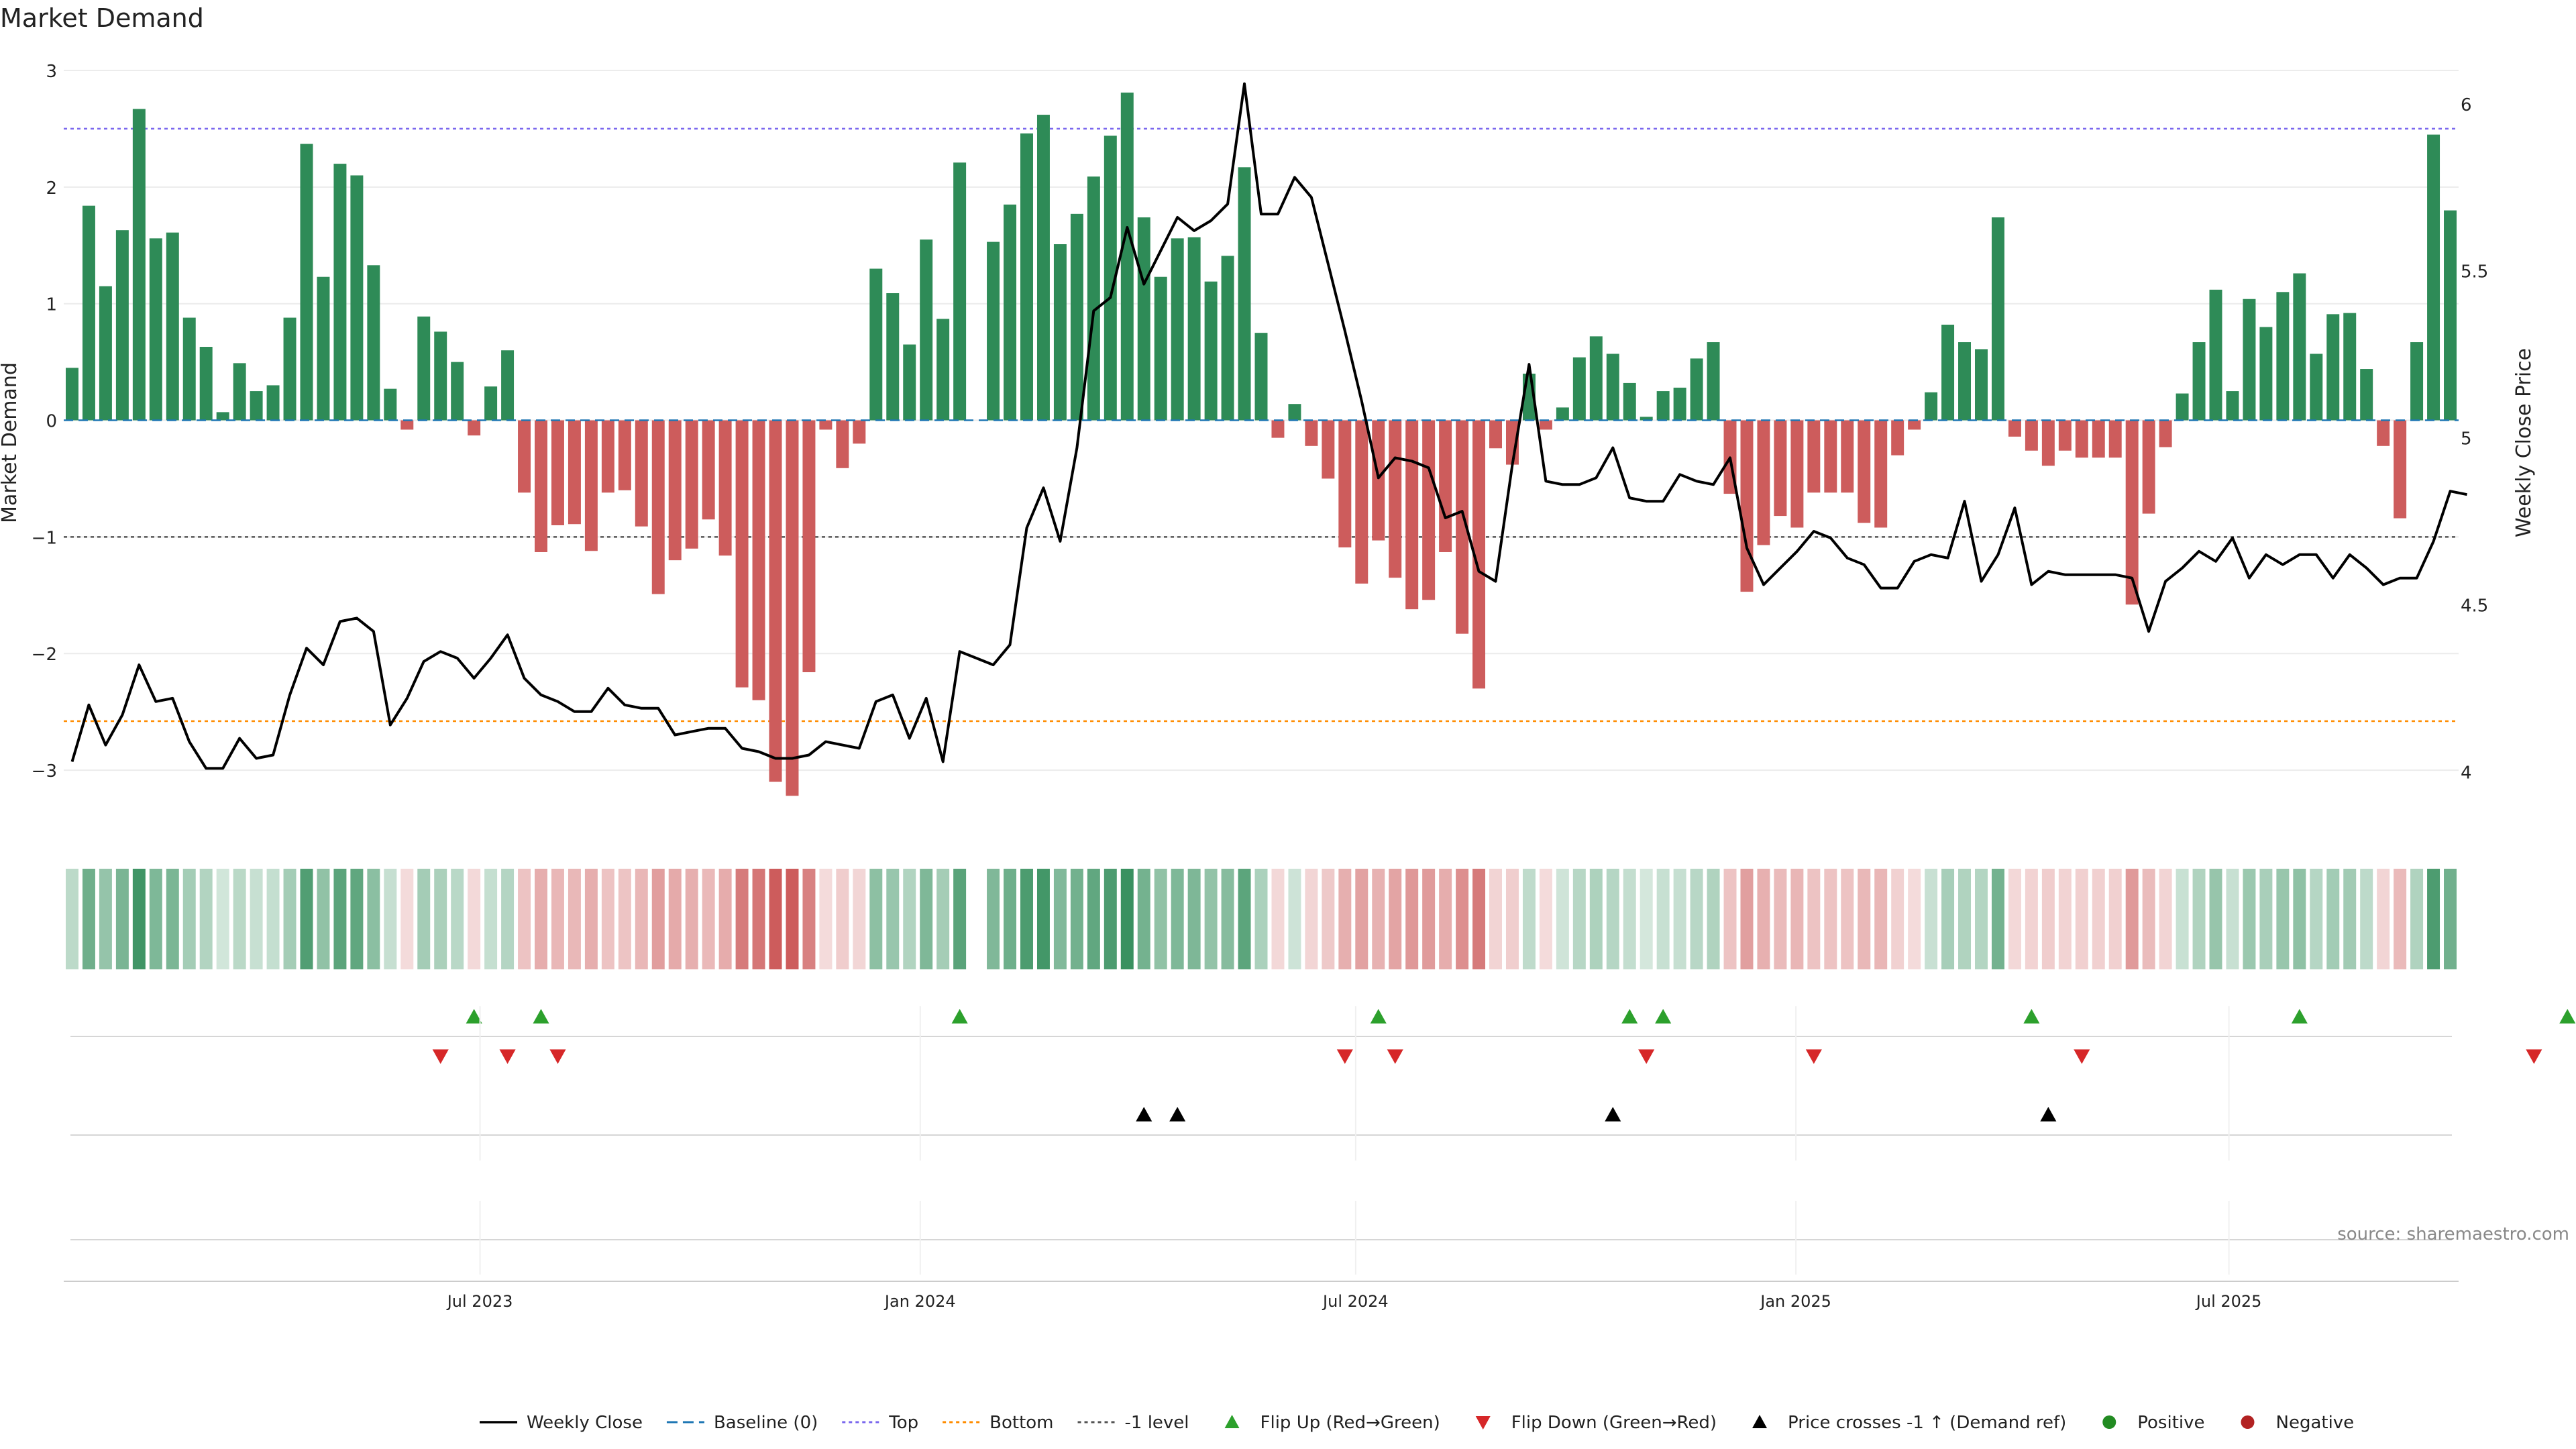  I want to click on y-tick-label: −1, so click(44, 538).